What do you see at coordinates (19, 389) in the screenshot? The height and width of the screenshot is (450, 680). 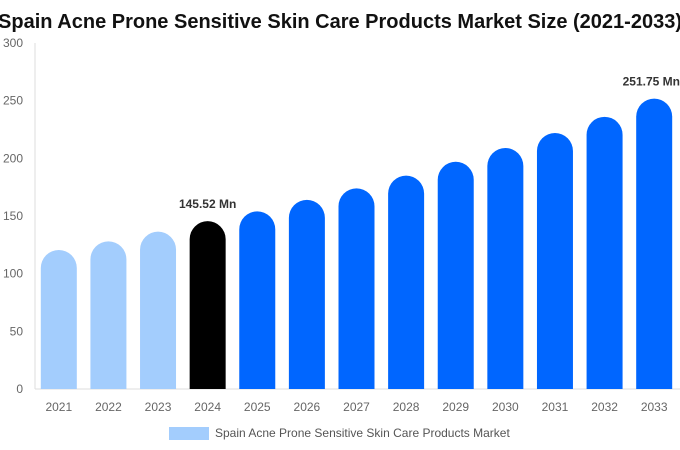 I see `y-tick-label: 0` at bounding box center [19, 389].